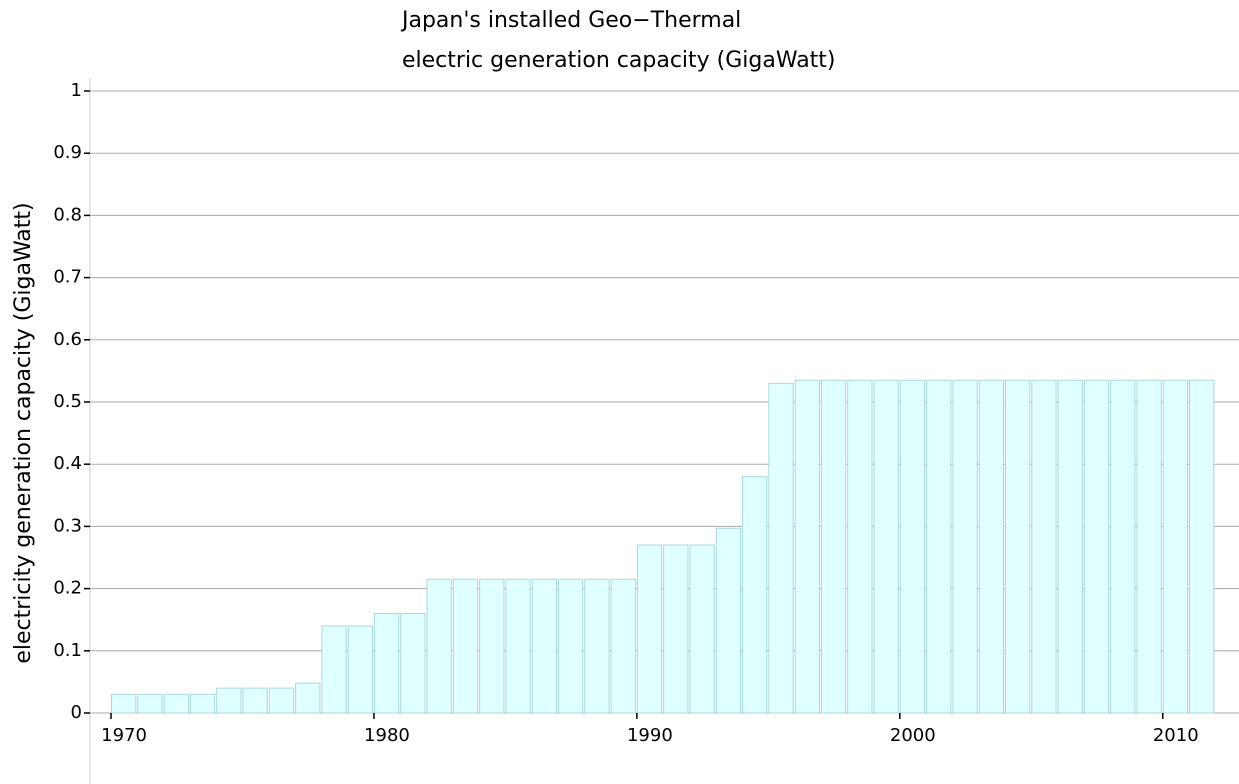 This screenshot has width=1239, height=784. I want to click on x-tick-label: 2000, so click(913, 735).